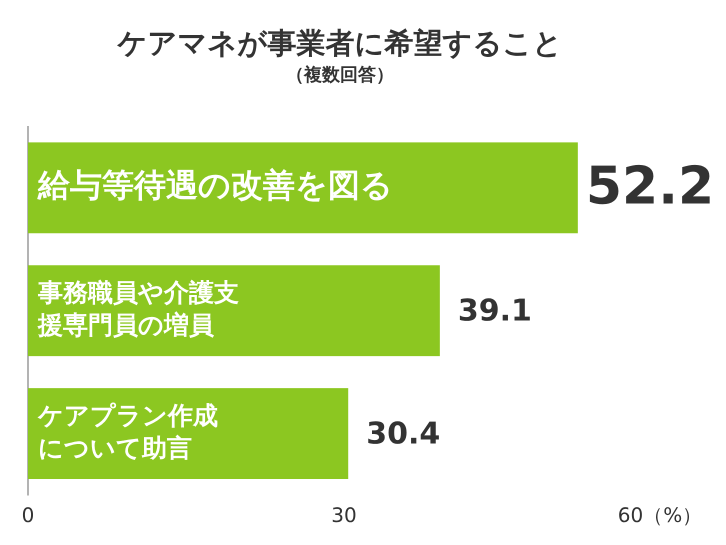 This screenshot has height=545, width=726. I want to click on y-tick-label: 給与等待遇の改善を図る, so click(215, 185).